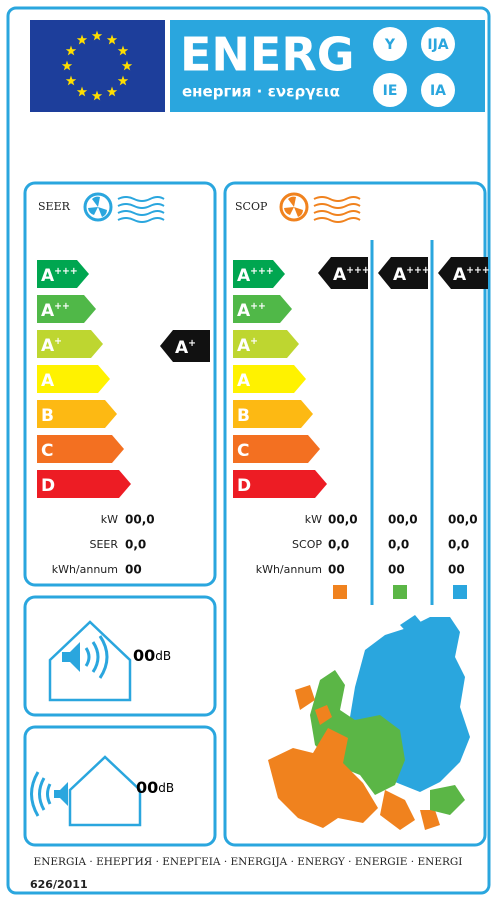  What do you see at coordinates (103, 544) in the screenshot?
I see `row-label: SEER` at bounding box center [103, 544].